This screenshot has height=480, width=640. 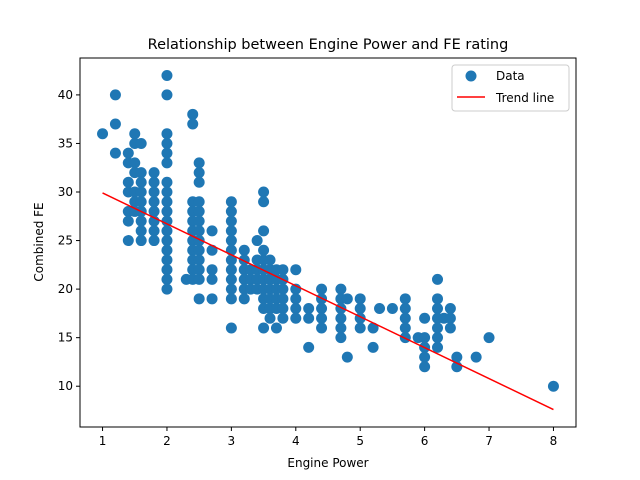 I want to click on x-tick-label: 5, so click(x=360, y=441).